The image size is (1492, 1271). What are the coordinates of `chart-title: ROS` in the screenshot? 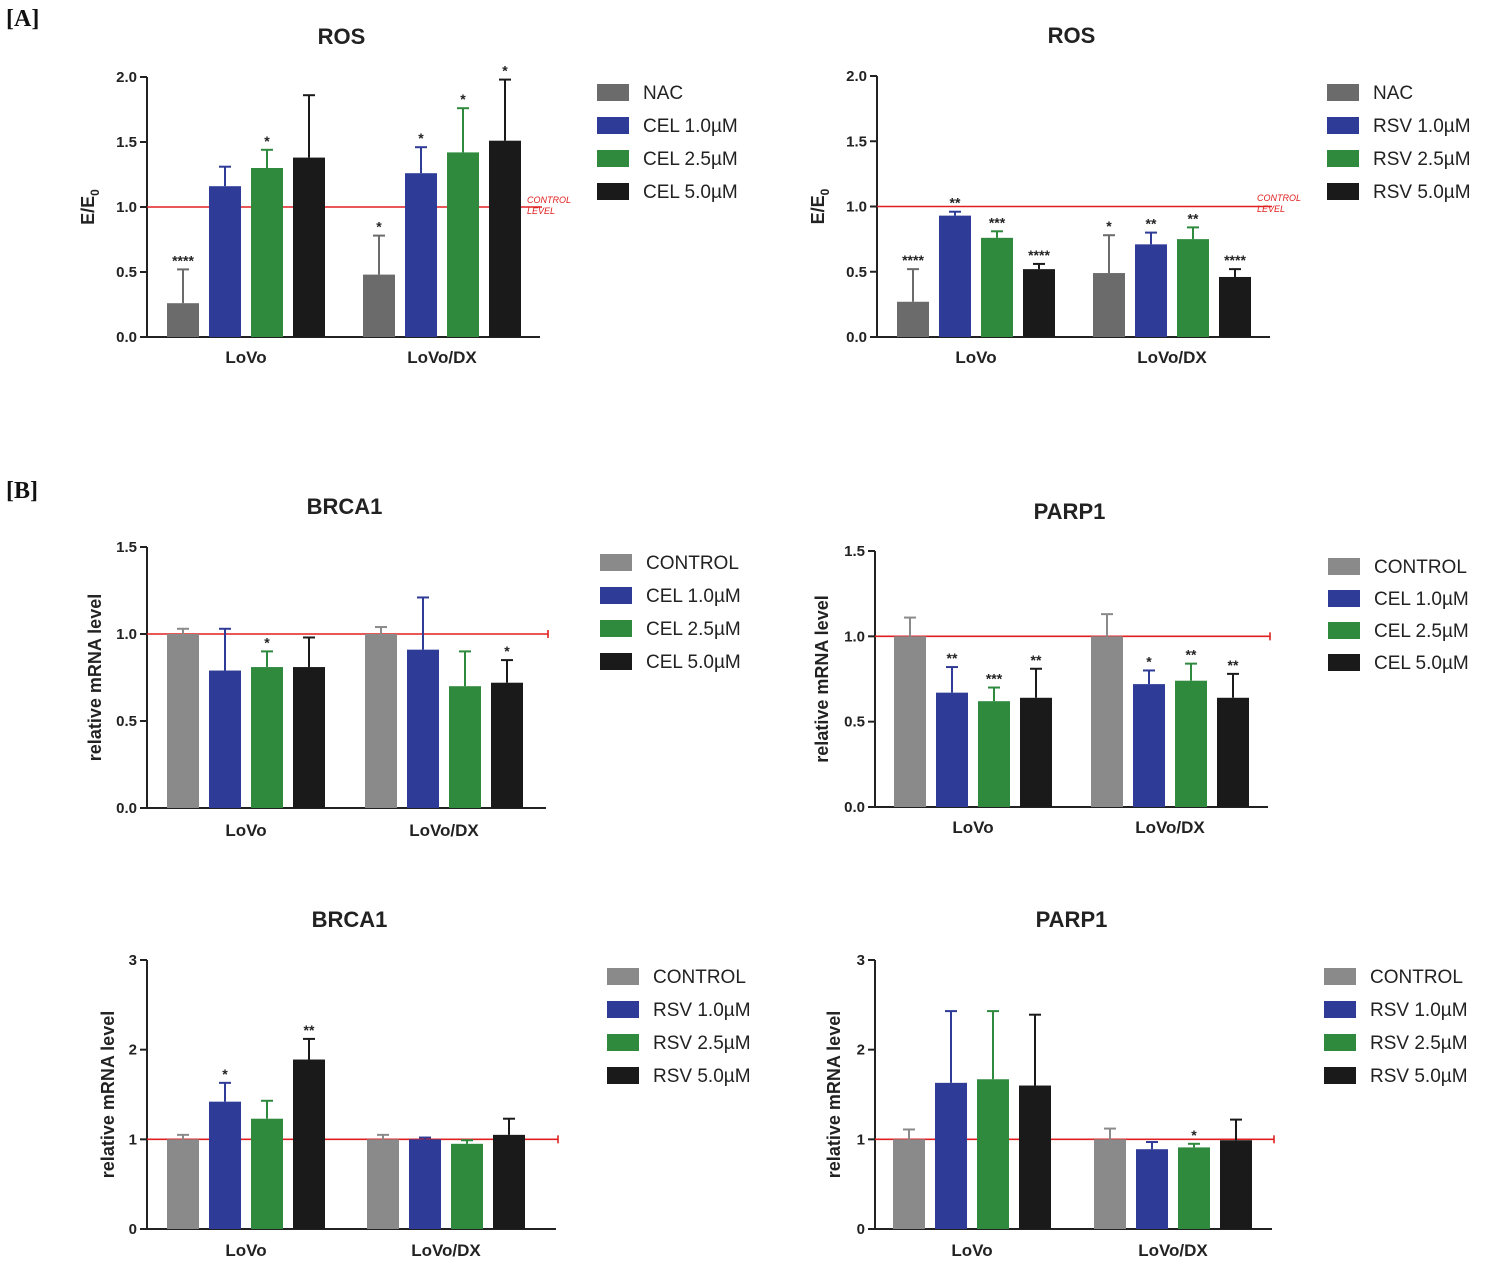 It's located at (342, 36).